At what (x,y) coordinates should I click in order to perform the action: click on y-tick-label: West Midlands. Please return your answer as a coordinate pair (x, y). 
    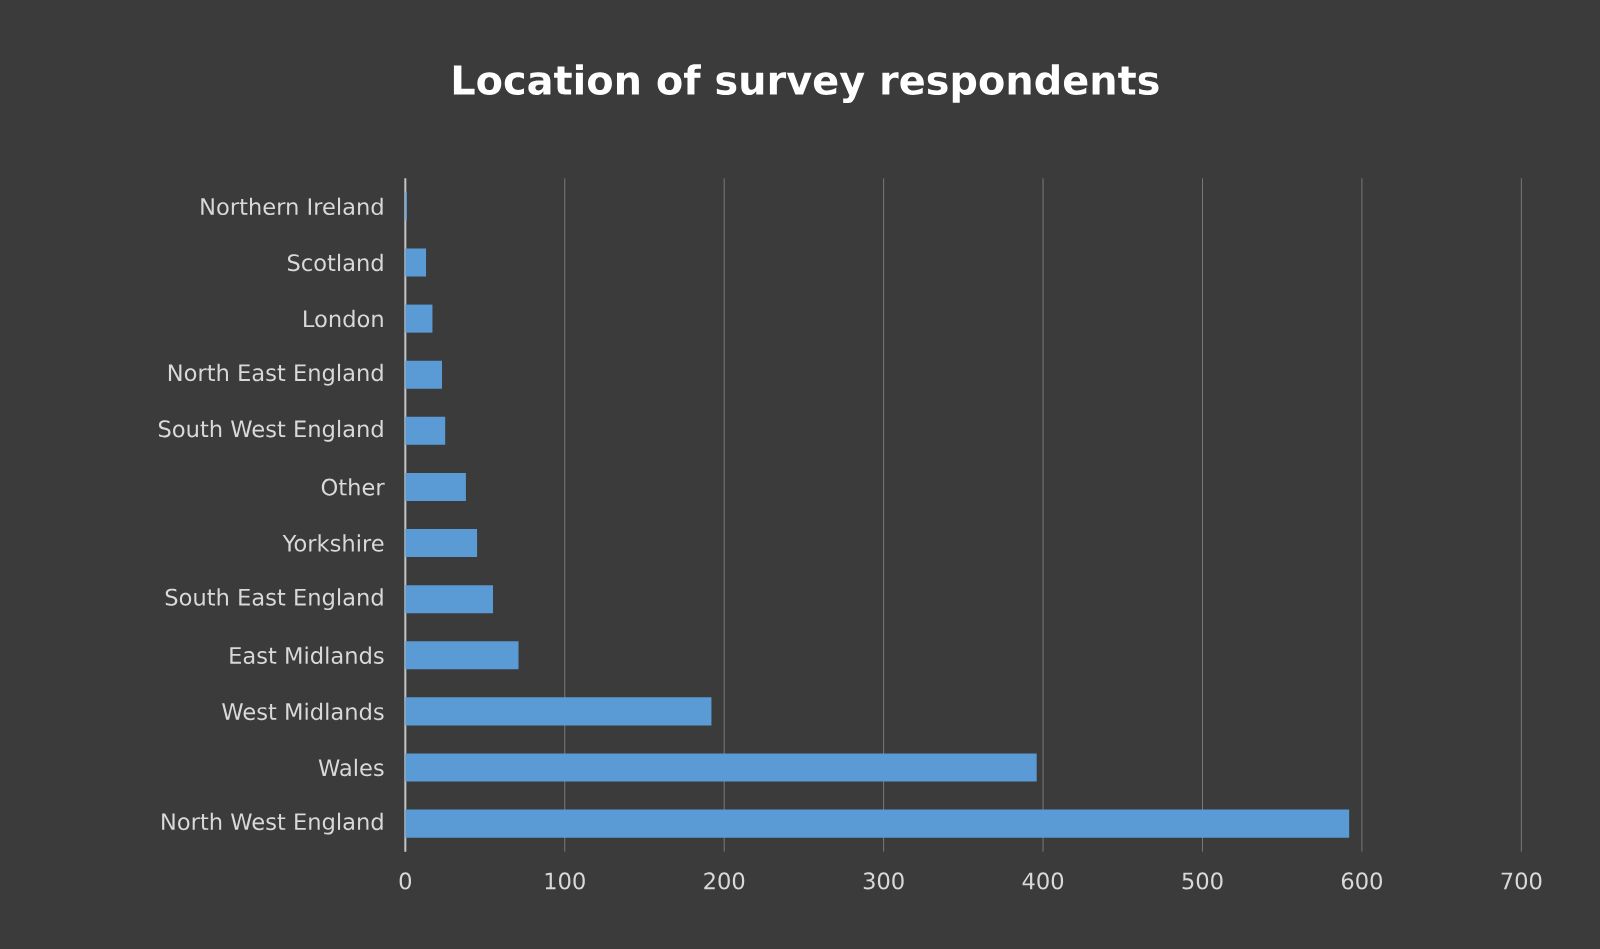
    Looking at the image, I should click on (303, 711).